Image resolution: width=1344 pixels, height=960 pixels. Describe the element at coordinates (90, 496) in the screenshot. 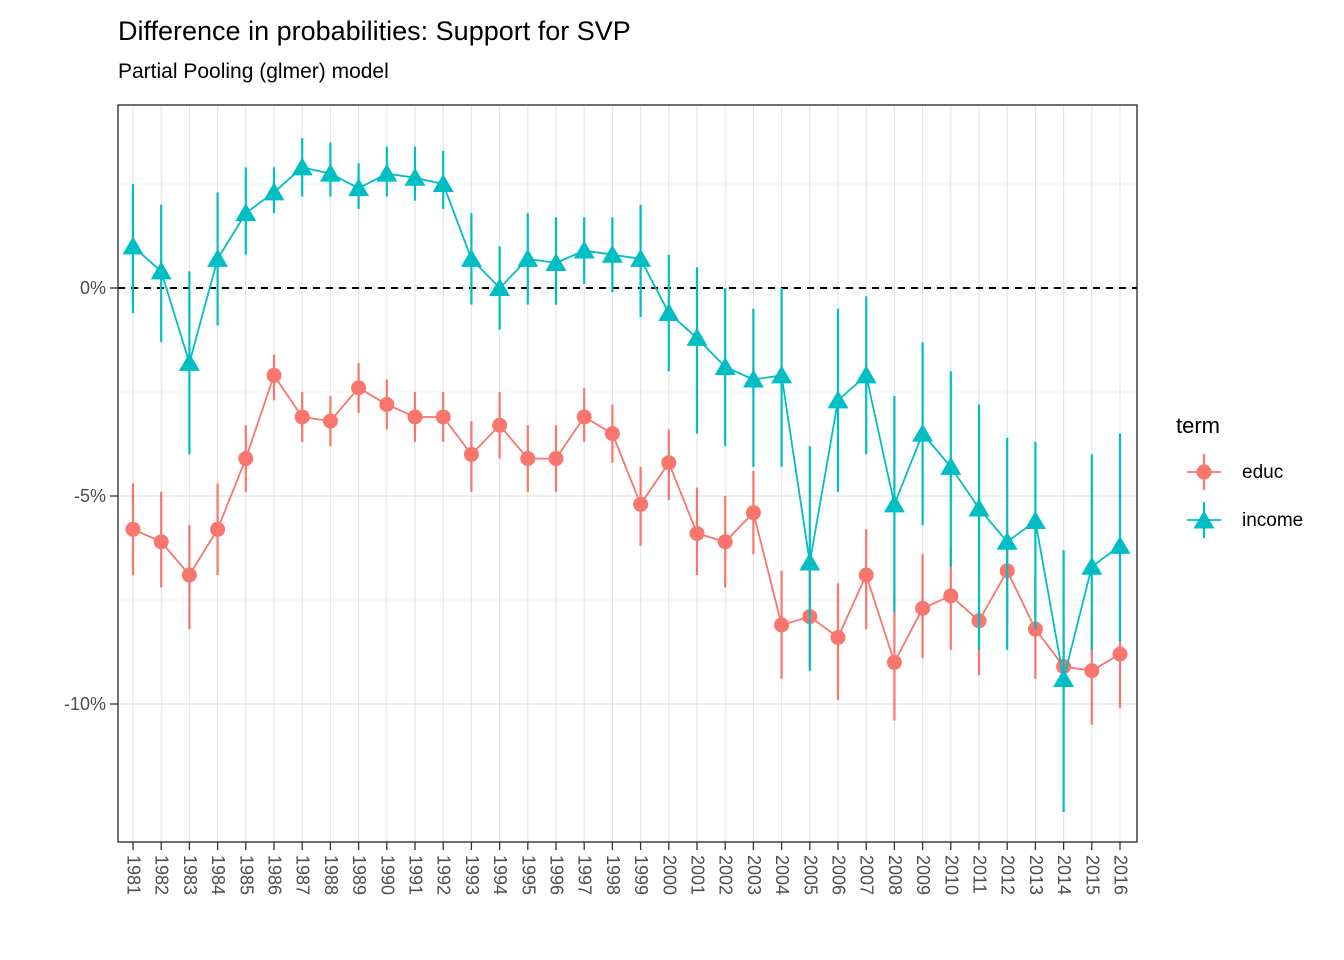

I see `y-tick-label: -5%` at that location.